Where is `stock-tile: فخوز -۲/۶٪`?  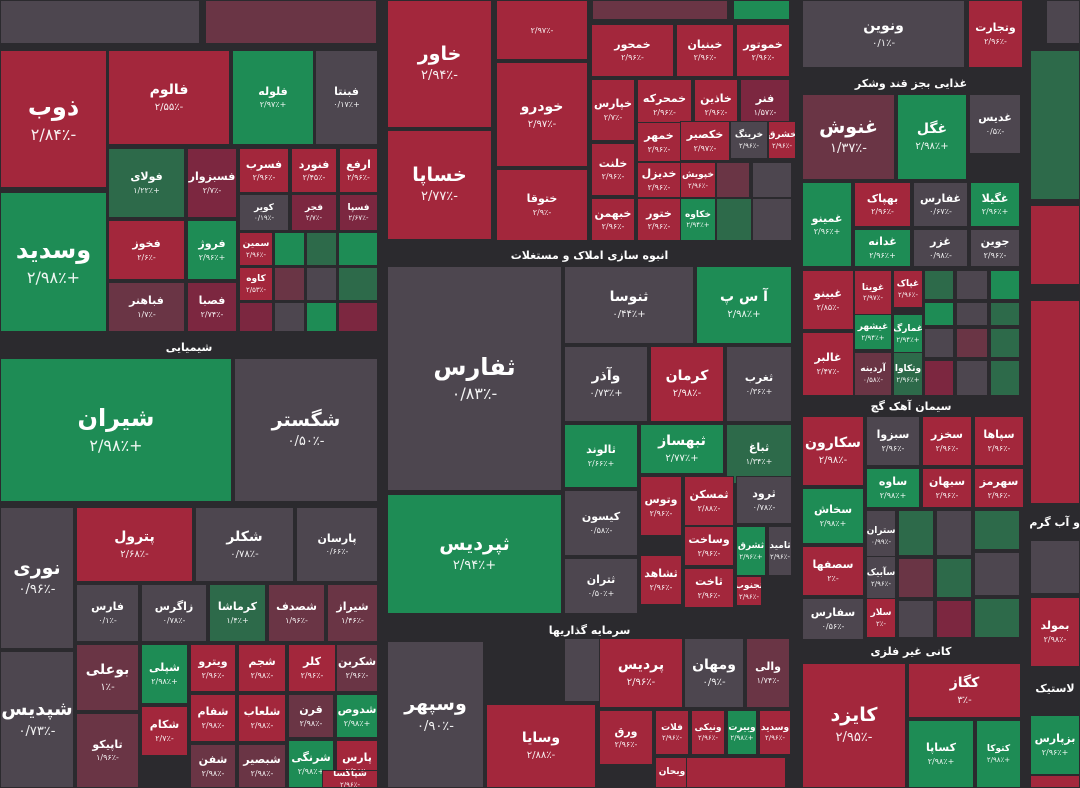 stock-tile: فخوز -۲/۶٪ is located at coordinates (146, 250).